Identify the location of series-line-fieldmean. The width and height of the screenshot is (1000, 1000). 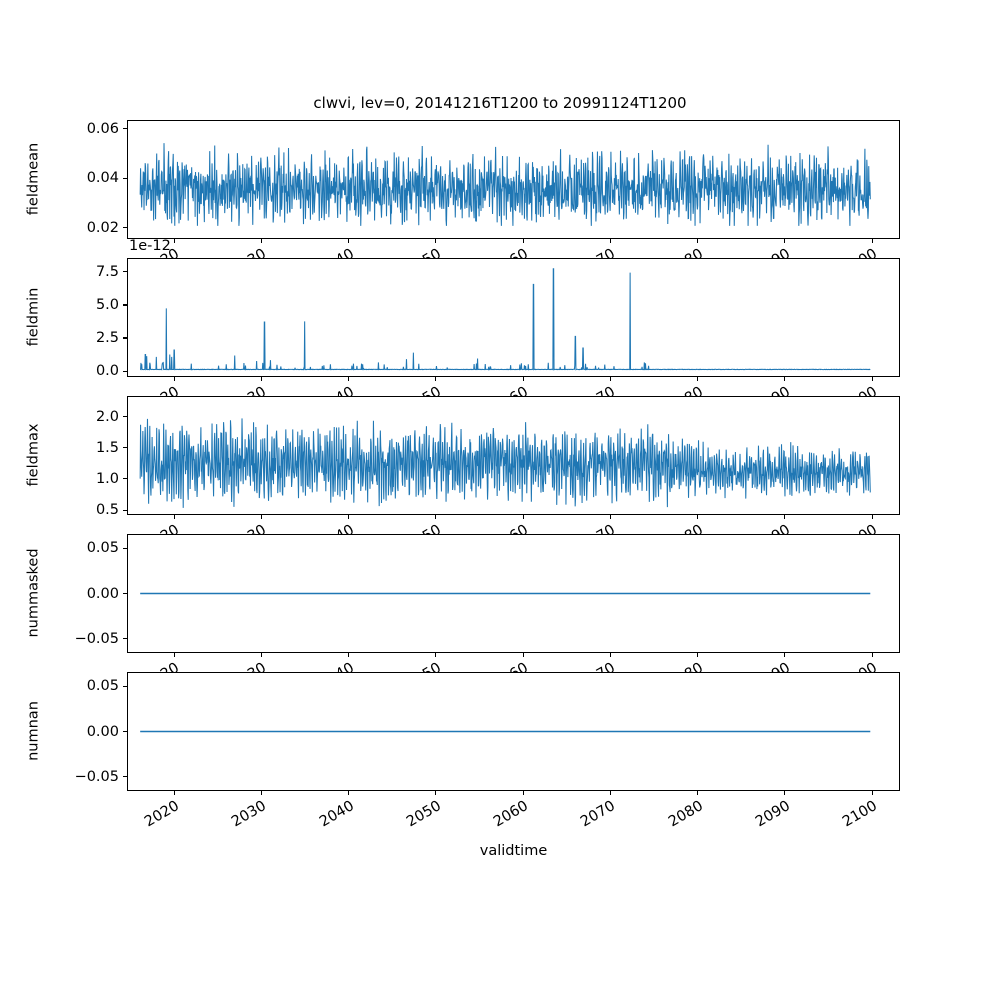
(513, 179).